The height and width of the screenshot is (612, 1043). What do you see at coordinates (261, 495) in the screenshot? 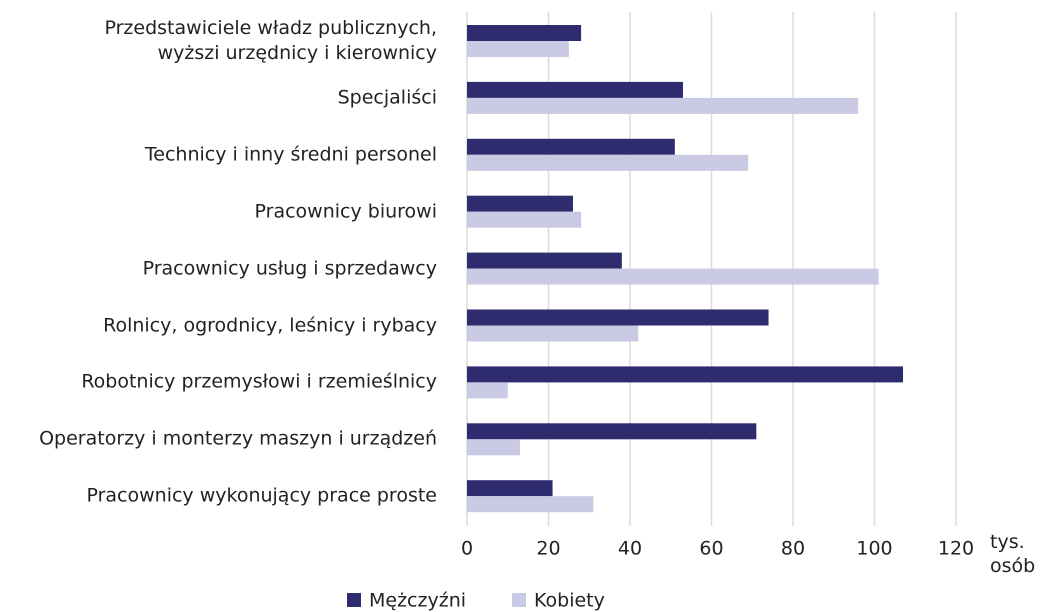
I see `category-label: Pracownicy wykonujący prace proste` at bounding box center [261, 495].